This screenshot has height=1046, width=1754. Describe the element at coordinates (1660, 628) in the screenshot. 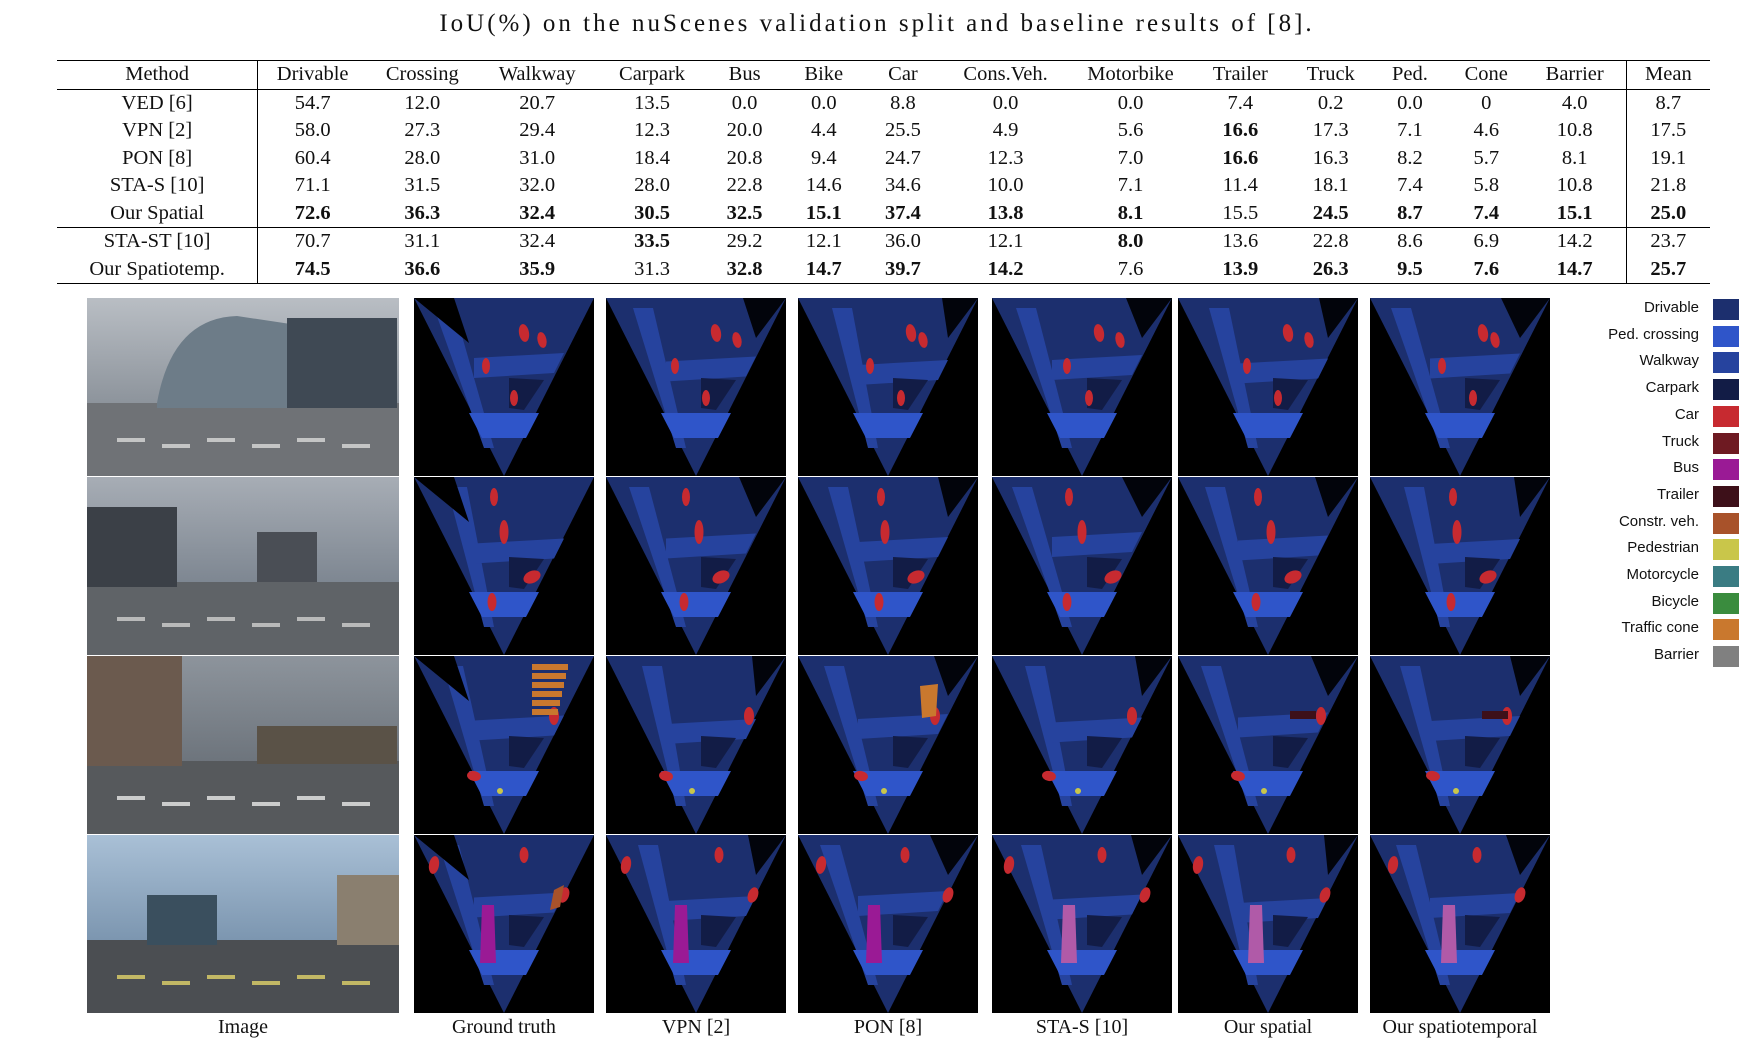

I see `legend-label: Traffic cone` at that location.